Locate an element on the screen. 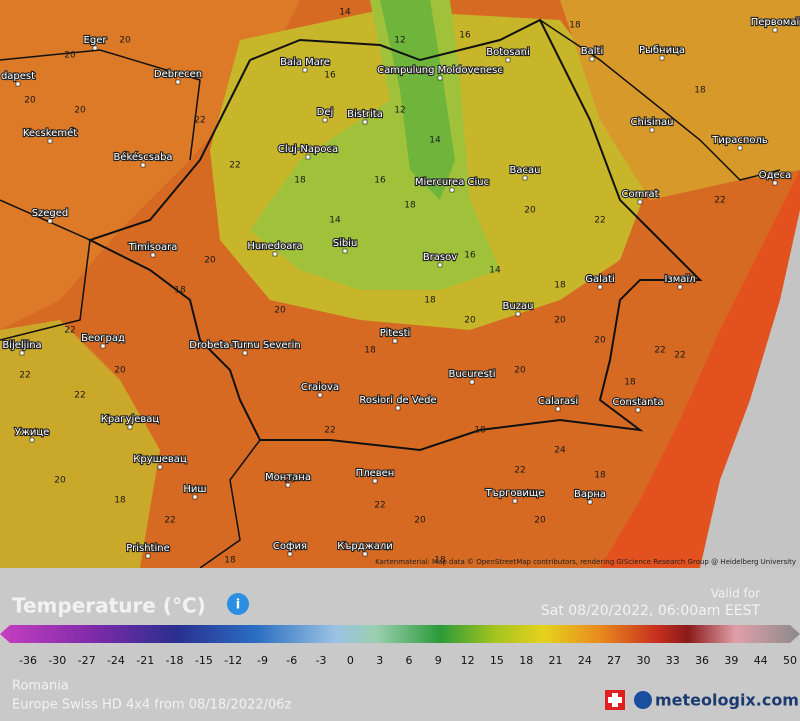 The image size is (800, 721). scale-label: 36 is located at coordinates (702, 660).